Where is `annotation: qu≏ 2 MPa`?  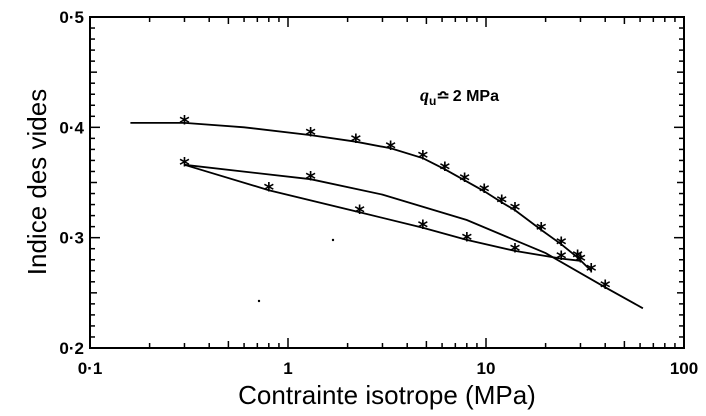
annotation: qu≏ 2 MPa is located at coordinates (459, 96).